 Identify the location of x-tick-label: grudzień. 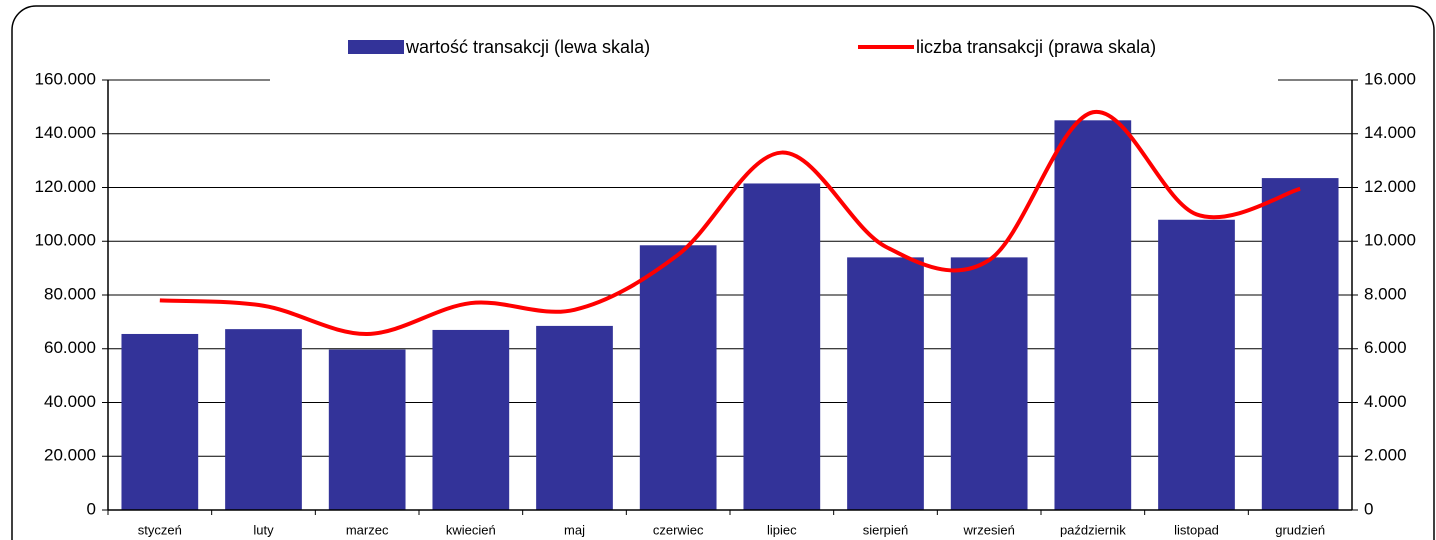
(1300, 529).